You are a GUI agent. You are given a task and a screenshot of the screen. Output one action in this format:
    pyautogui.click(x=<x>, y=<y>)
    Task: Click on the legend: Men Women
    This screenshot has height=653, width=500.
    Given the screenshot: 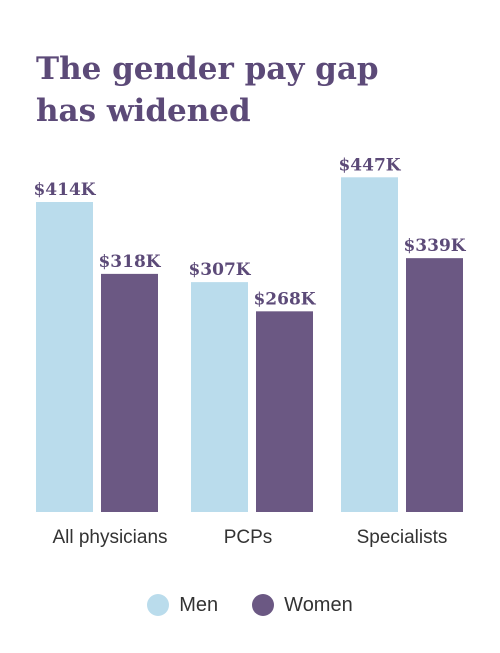 What is the action you would take?
    pyautogui.click(x=250, y=605)
    